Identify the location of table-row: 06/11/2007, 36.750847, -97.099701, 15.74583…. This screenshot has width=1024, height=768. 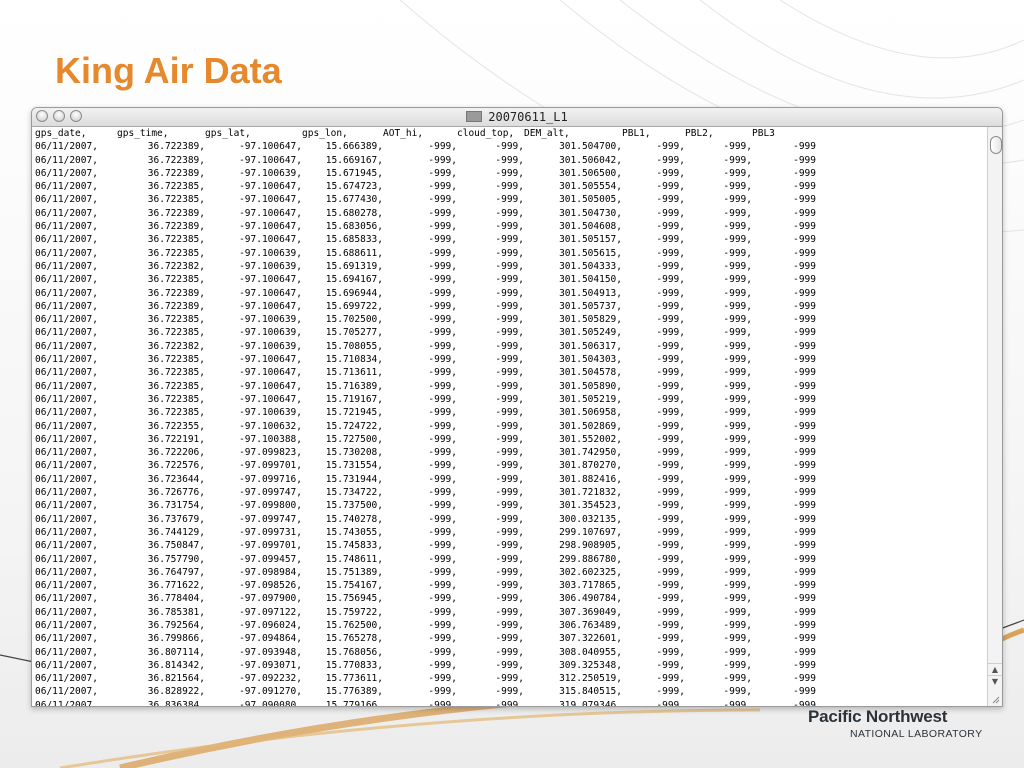
(424, 545).